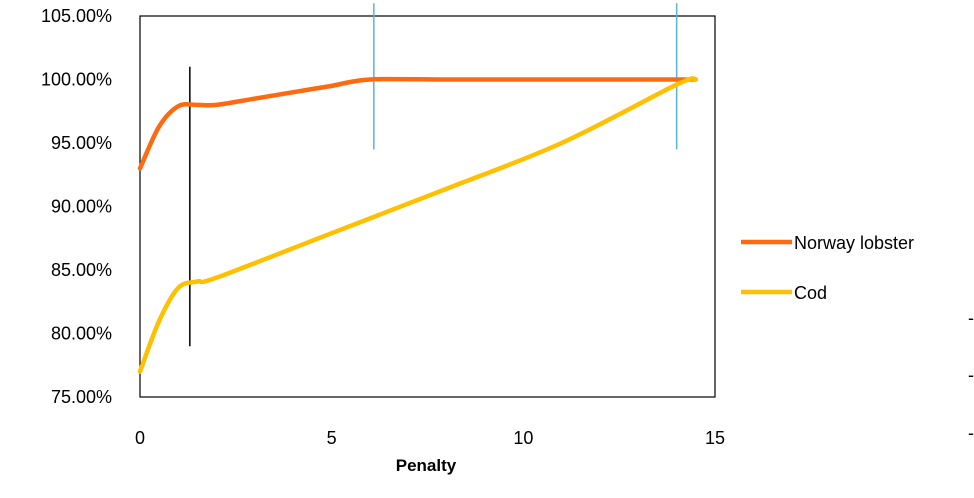 The width and height of the screenshot is (974, 498). What do you see at coordinates (76, 16) in the screenshot?
I see `y-tick-label: 105.00%` at bounding box center [76, 16].